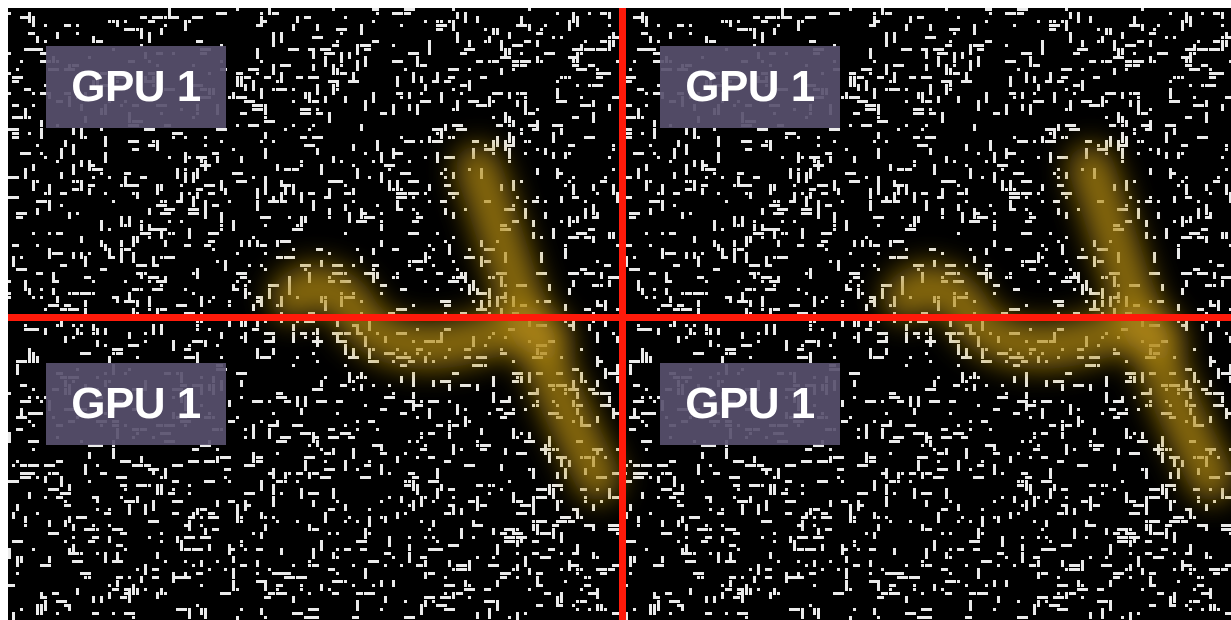 Image resolution: width=1231 pixels, height=620 pixels. Describe the element at coordinates (136, 87) in the screenshot. I see `gpu-label-top-left: GPU 1` at that location.